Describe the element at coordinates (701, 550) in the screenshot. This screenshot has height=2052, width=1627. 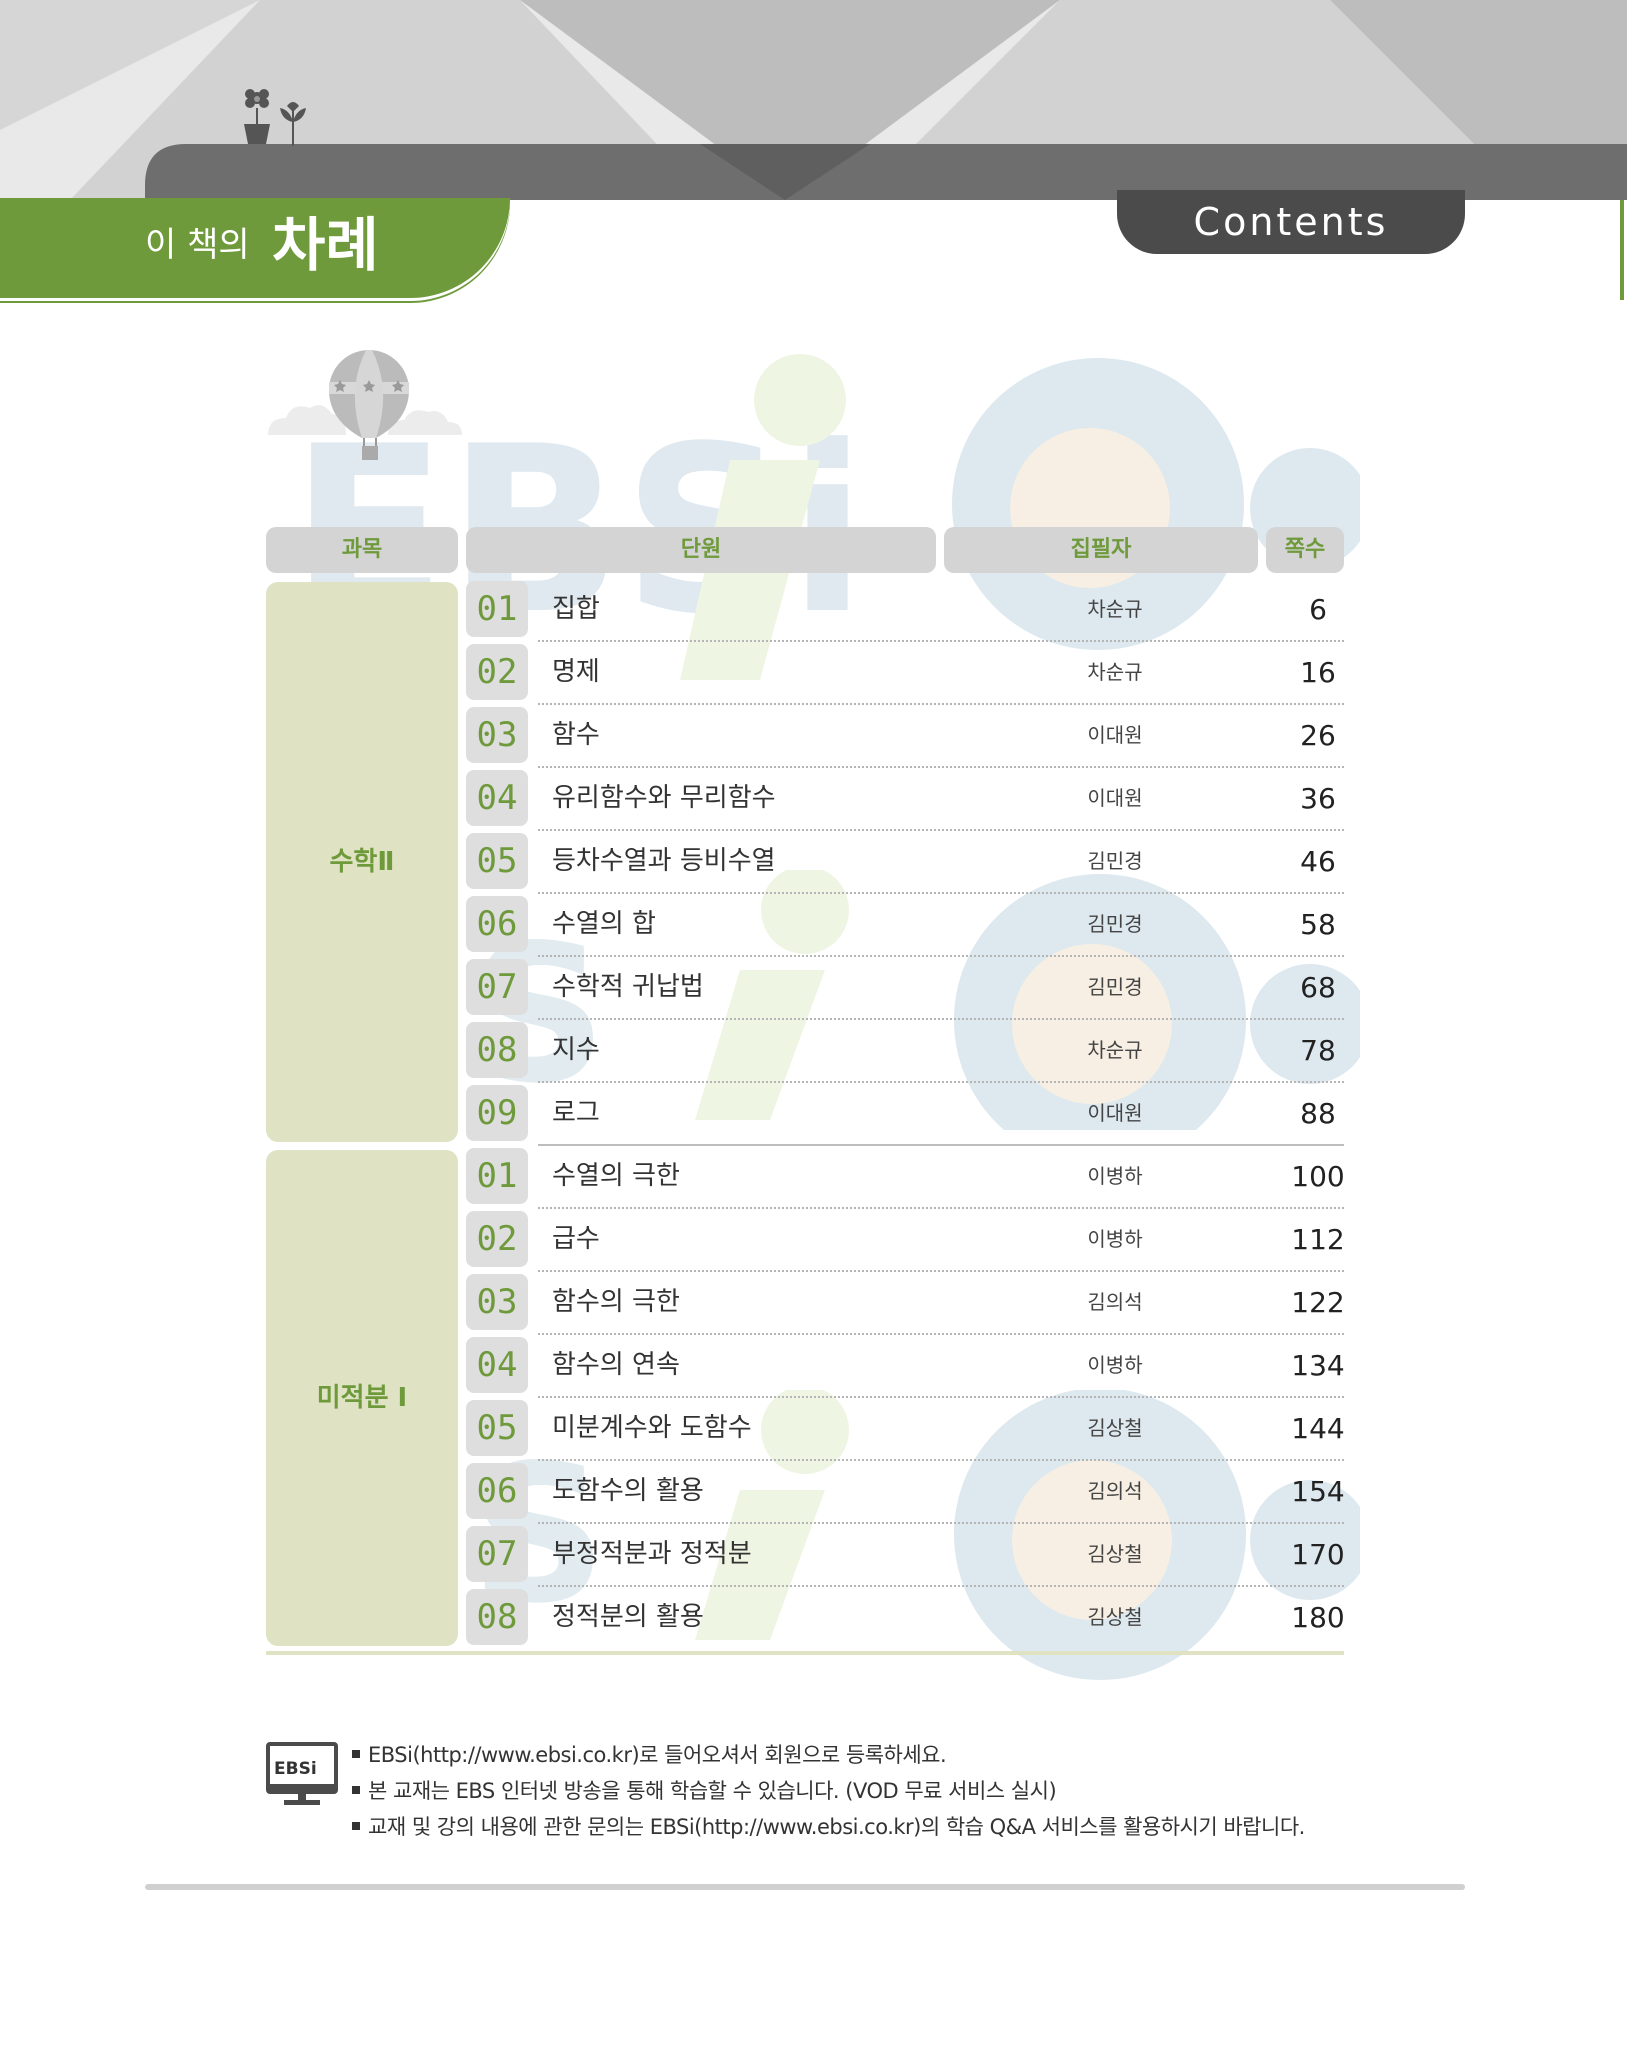
I see `column-header-unit: 단원` at that location.